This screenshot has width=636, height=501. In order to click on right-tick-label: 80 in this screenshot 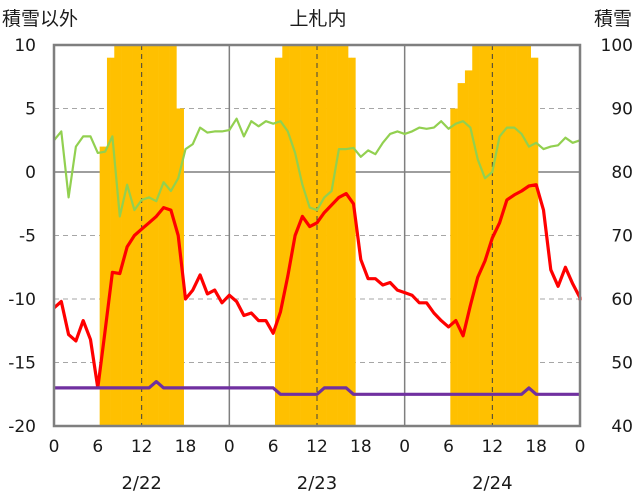, I will do `click(622, 173)`.